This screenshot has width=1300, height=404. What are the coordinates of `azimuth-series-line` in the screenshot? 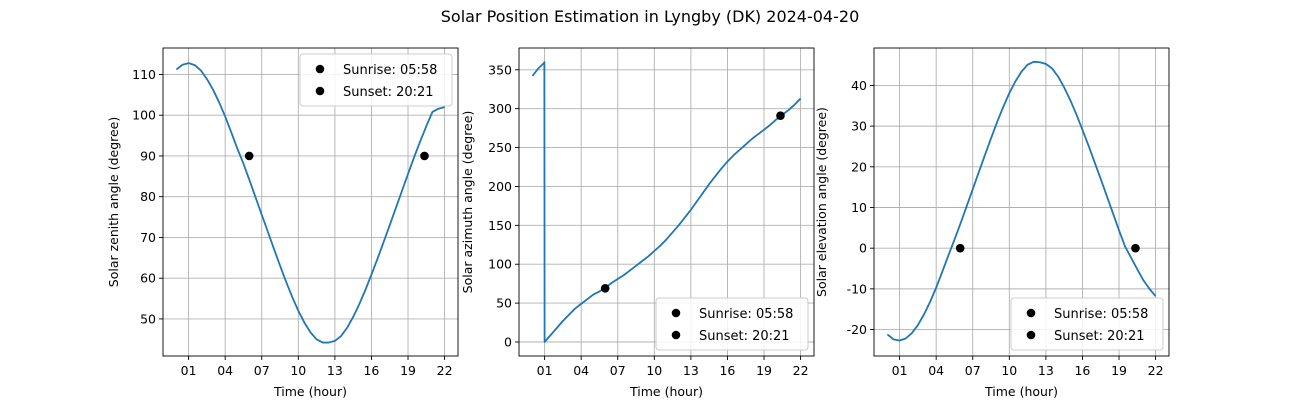 It's located at (666, 202).